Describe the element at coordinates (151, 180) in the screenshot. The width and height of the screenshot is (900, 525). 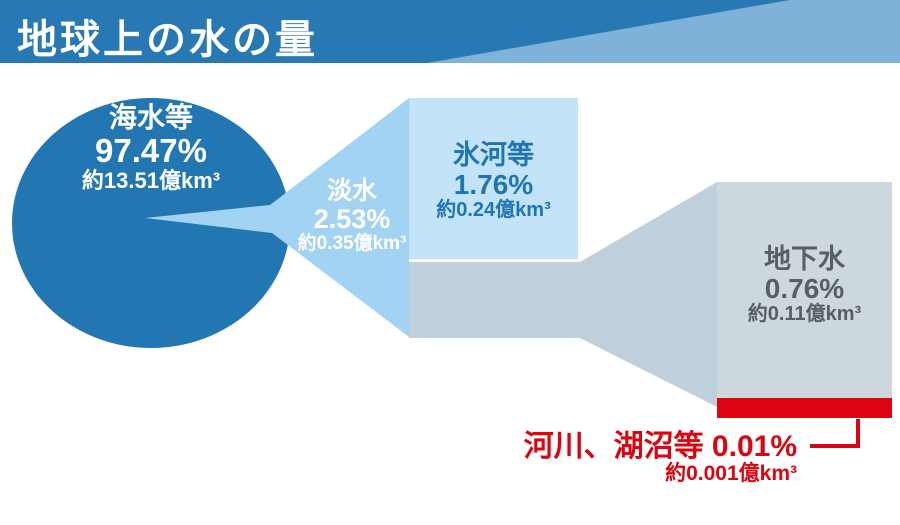
I see `seawater-volume: 約13.51億km³` at that location.